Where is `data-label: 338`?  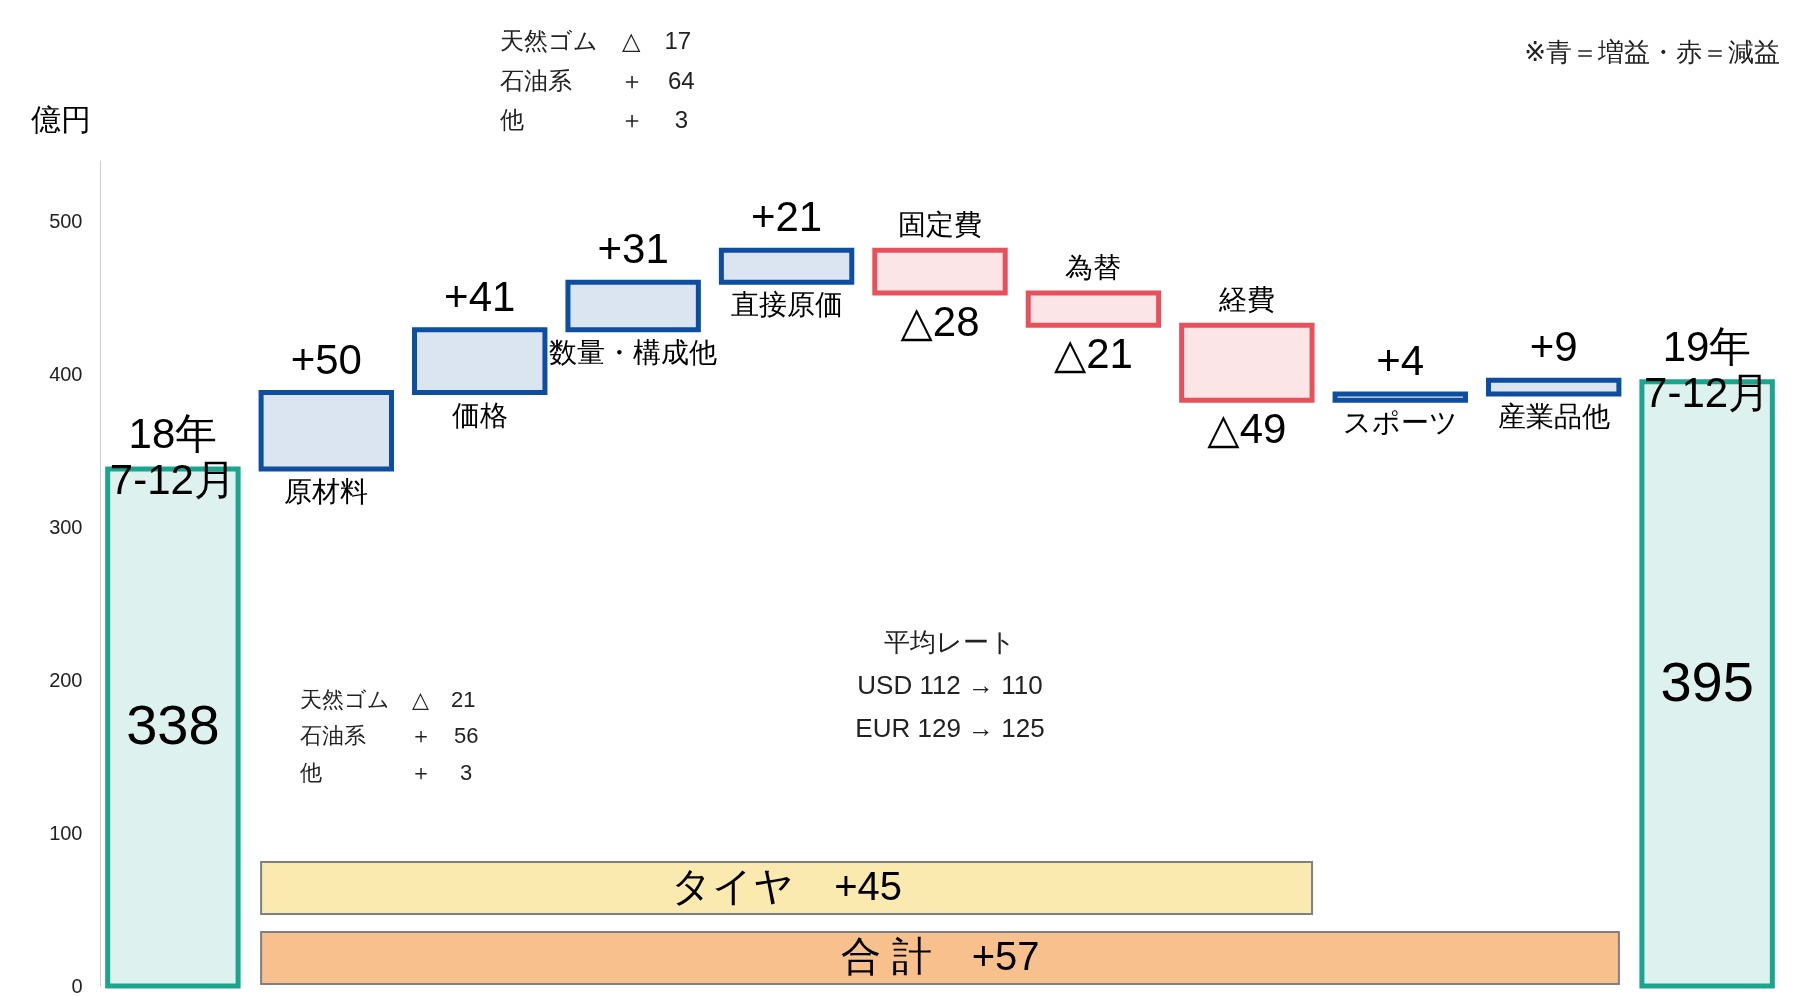
data-label: 338 is located at coordinates (173, 725).